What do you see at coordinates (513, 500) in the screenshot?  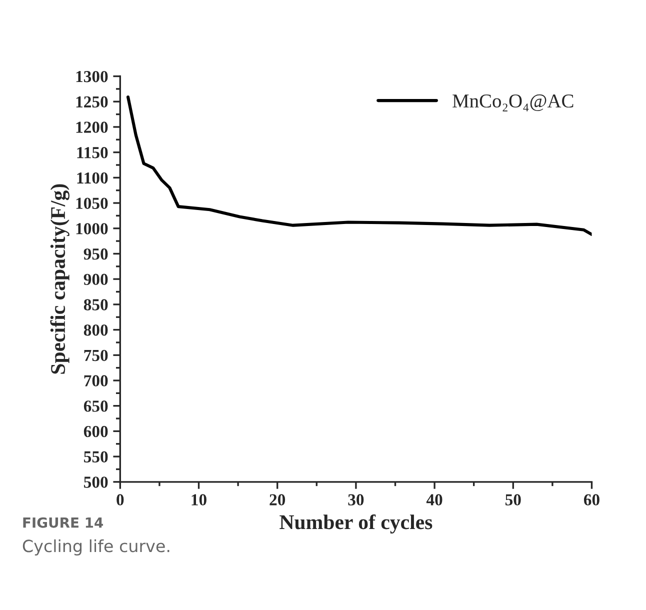 I see `x-tick-label: 50` at bounding box center [513, 500].